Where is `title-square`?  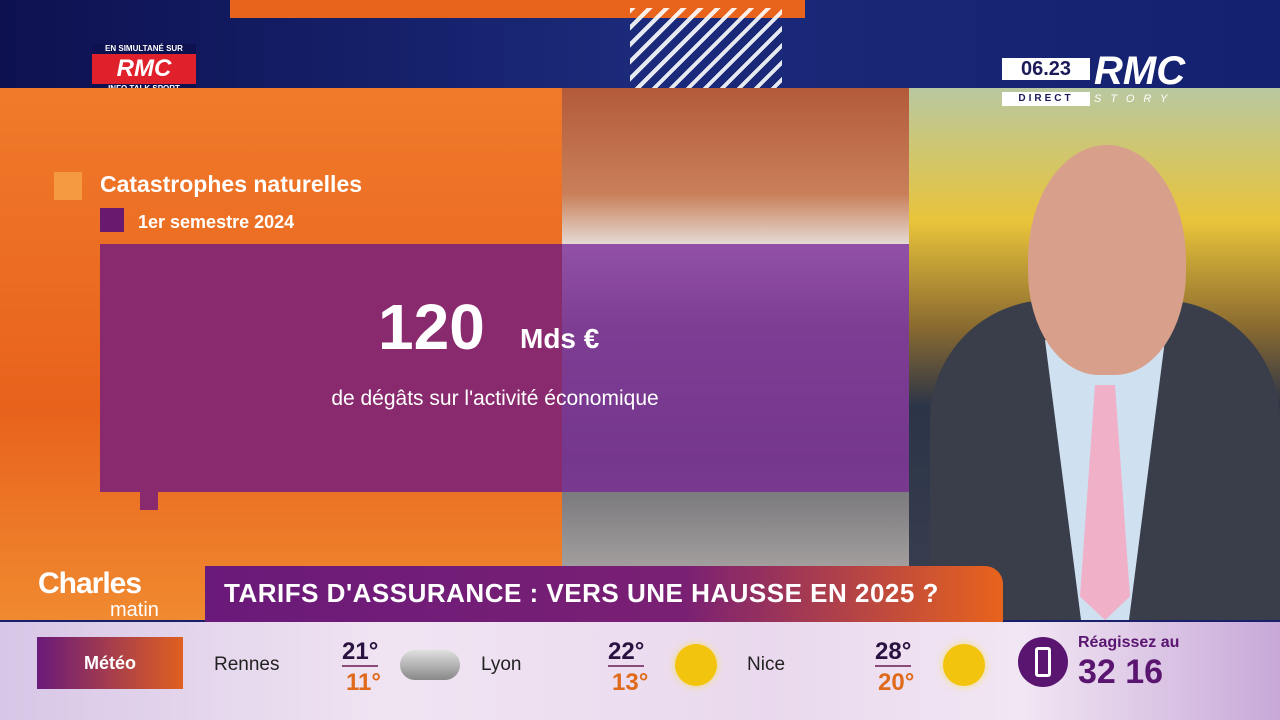 title-square is located at coordinates (68, 186).